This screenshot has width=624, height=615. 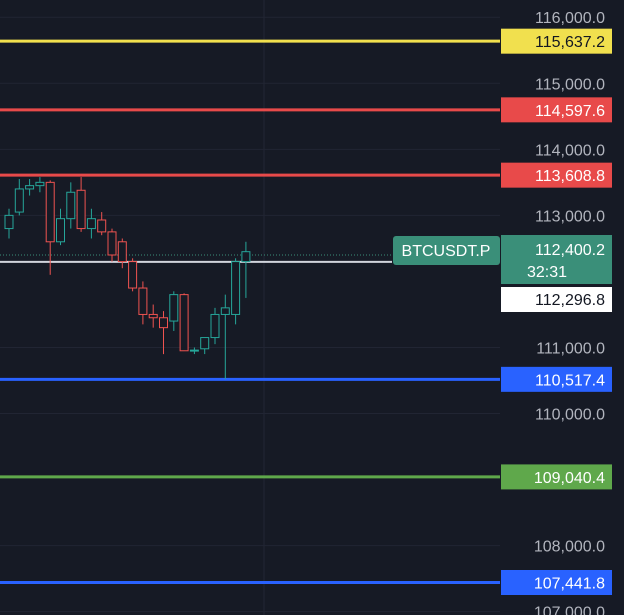 I want to click on level-label-text: 113,608.8, so click(x=570, y=176).